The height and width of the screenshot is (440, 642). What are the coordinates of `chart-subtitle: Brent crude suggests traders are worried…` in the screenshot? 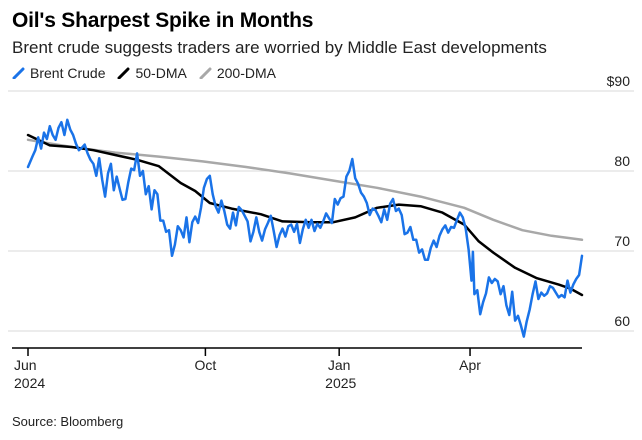 It's located at (279, 47).